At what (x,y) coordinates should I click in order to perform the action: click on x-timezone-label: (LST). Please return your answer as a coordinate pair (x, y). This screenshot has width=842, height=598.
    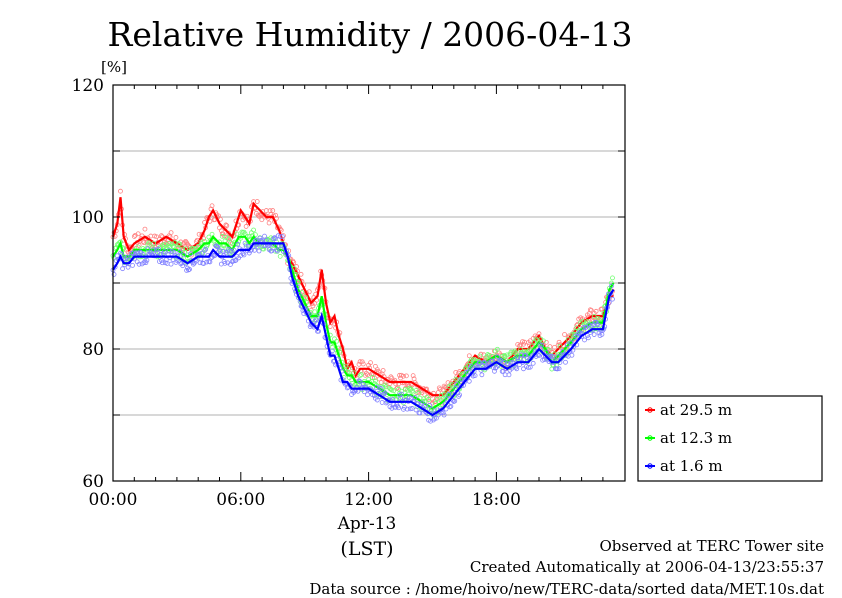
    Looking at the image, I should click on (366, 549).